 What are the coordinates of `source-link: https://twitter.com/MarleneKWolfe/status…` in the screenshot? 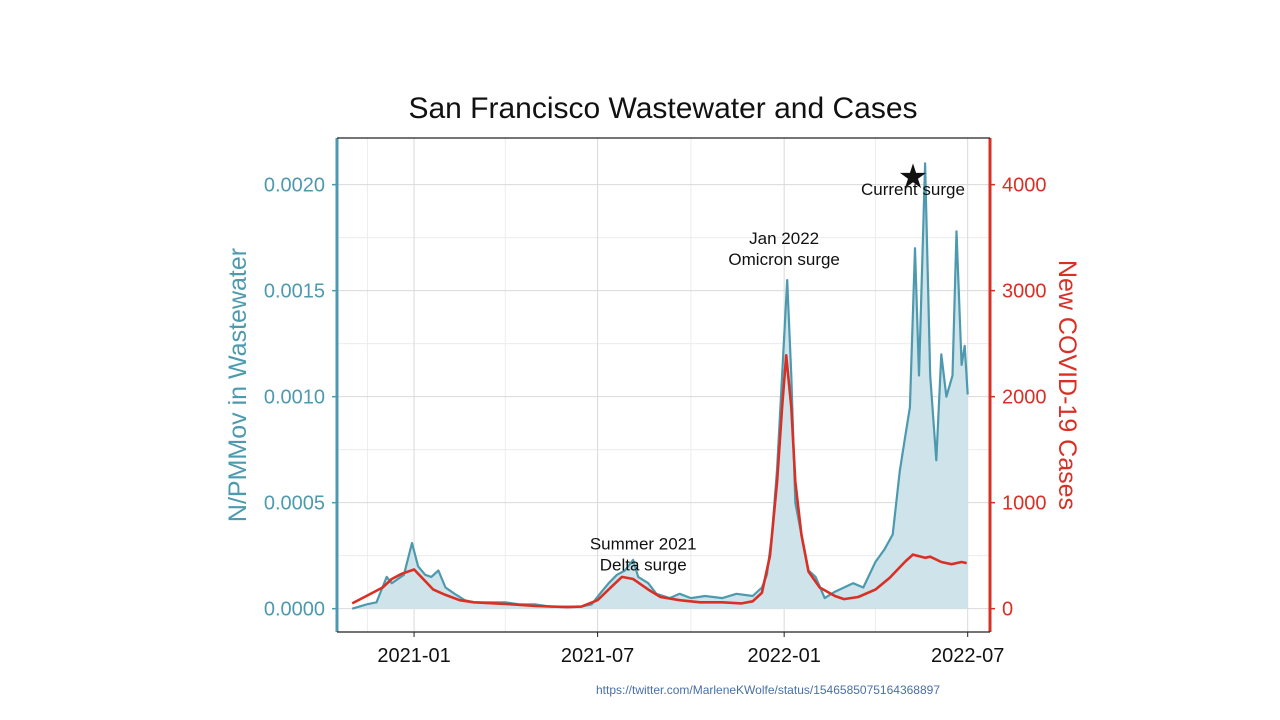 It's located at (768, 690).